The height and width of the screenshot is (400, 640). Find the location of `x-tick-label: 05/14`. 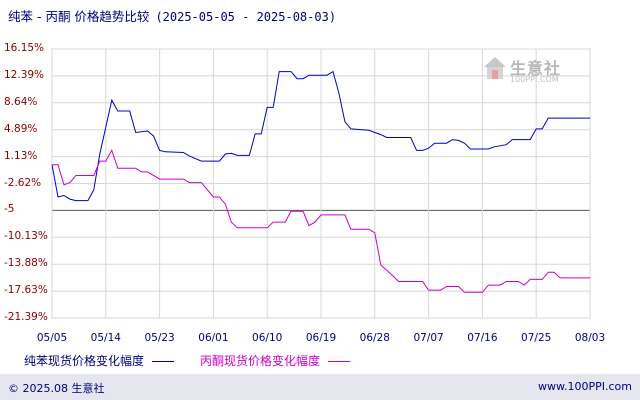

x-tick-label: 05/14 is located at coordinates (105, 338).